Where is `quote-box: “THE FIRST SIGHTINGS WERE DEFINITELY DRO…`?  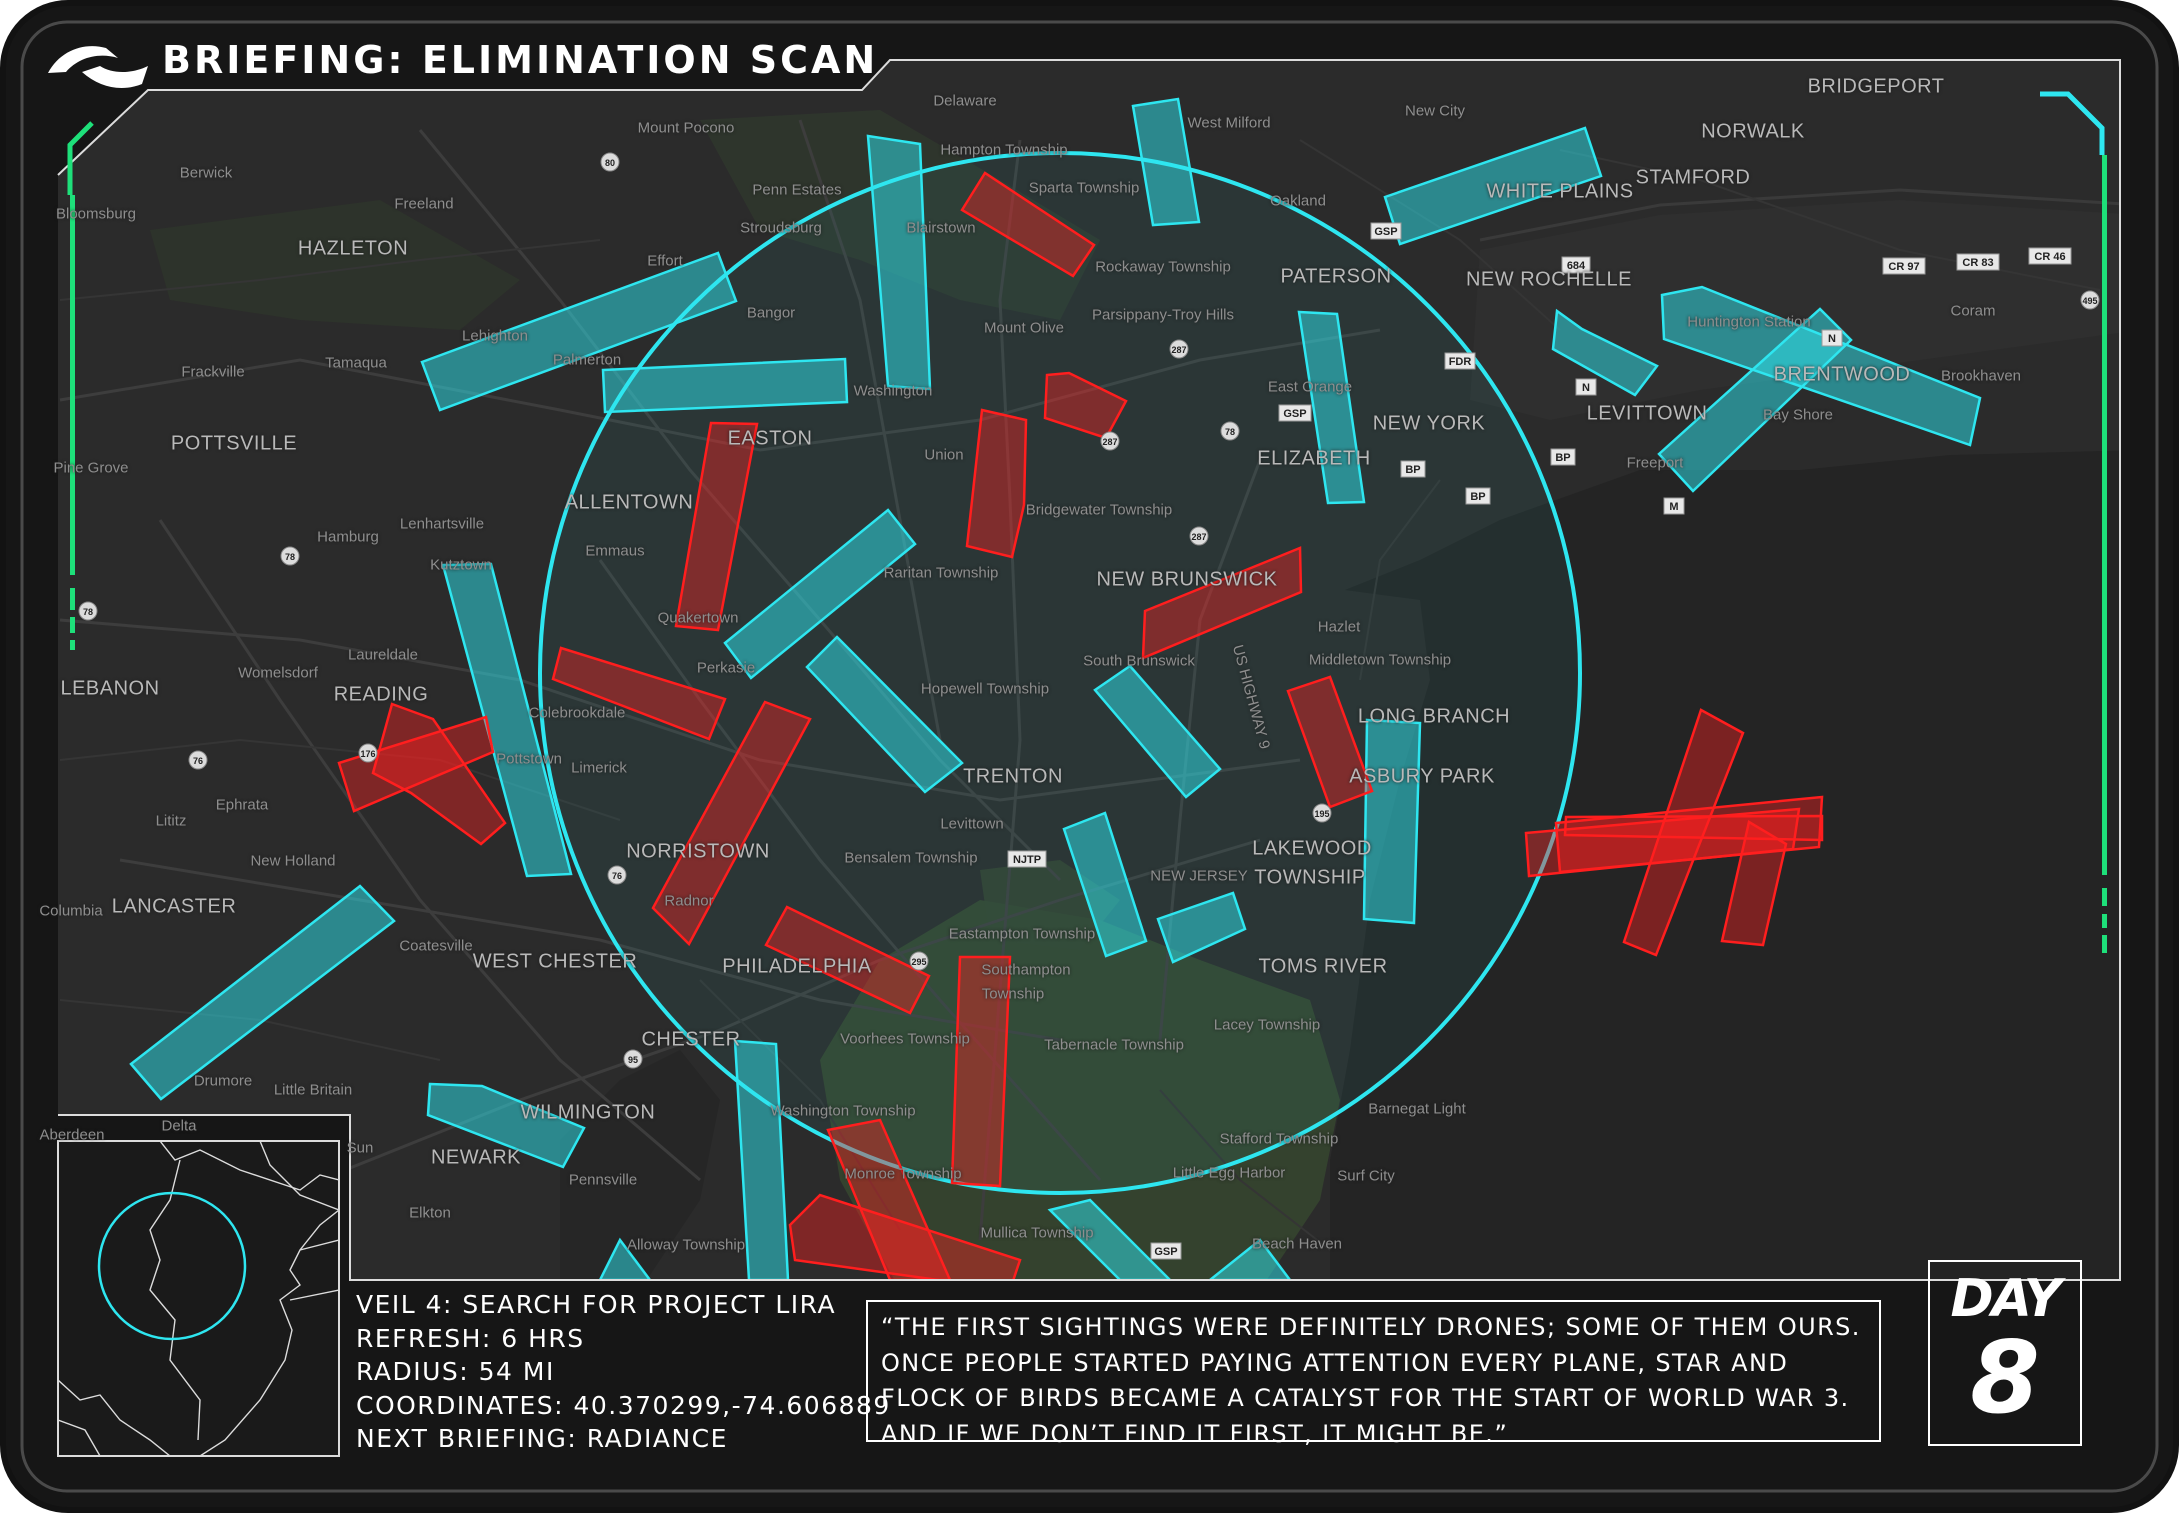
quote-box: “THE FIRST SIGHTINGS WERE DEFINITELY DRO… is located at coordinates (1373, 1374).